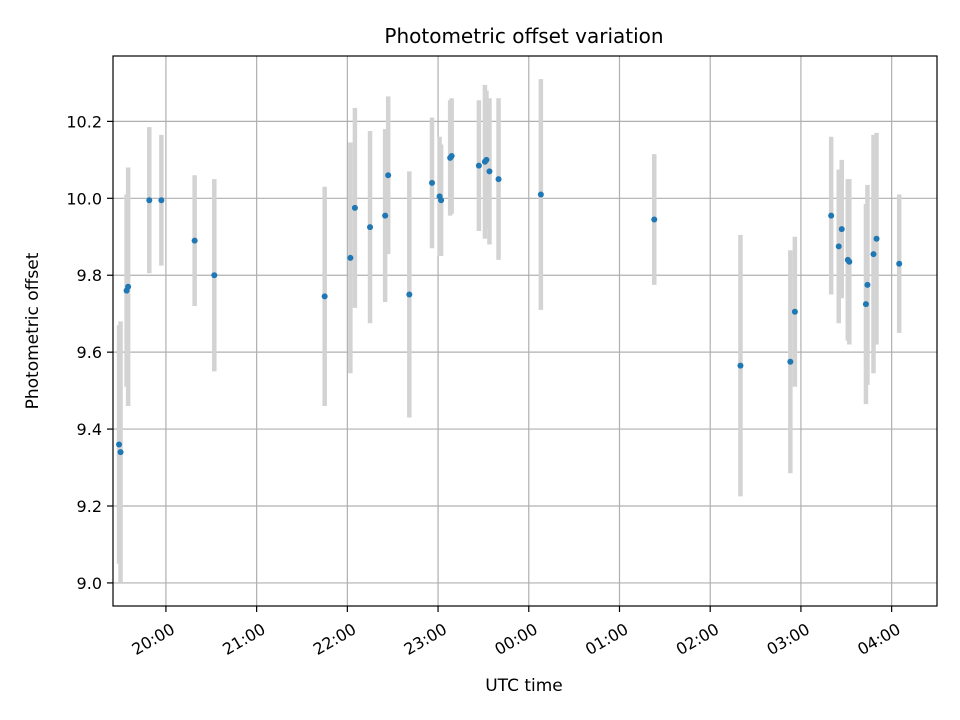 Image resolution: width=960 pixels, height=720 pixels. Describe the element at coordinates (89, 506) in the screenshot. I see `y-tick-label: 9.2` at that location.